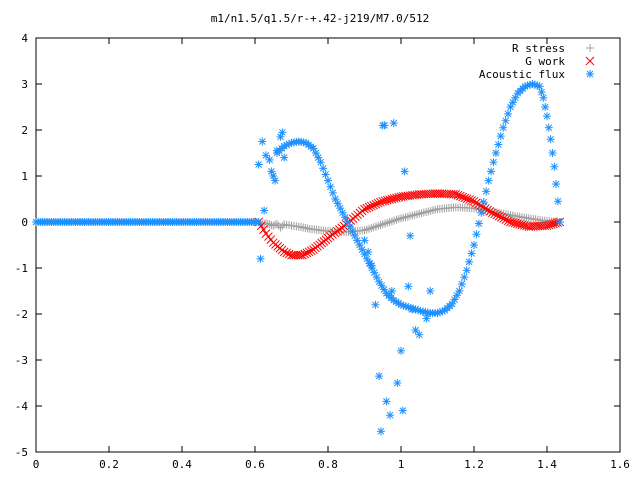 The height and width of the screenshot is (480, 640). I want to click on x-tick-label: 0.4, so click(182, 464).